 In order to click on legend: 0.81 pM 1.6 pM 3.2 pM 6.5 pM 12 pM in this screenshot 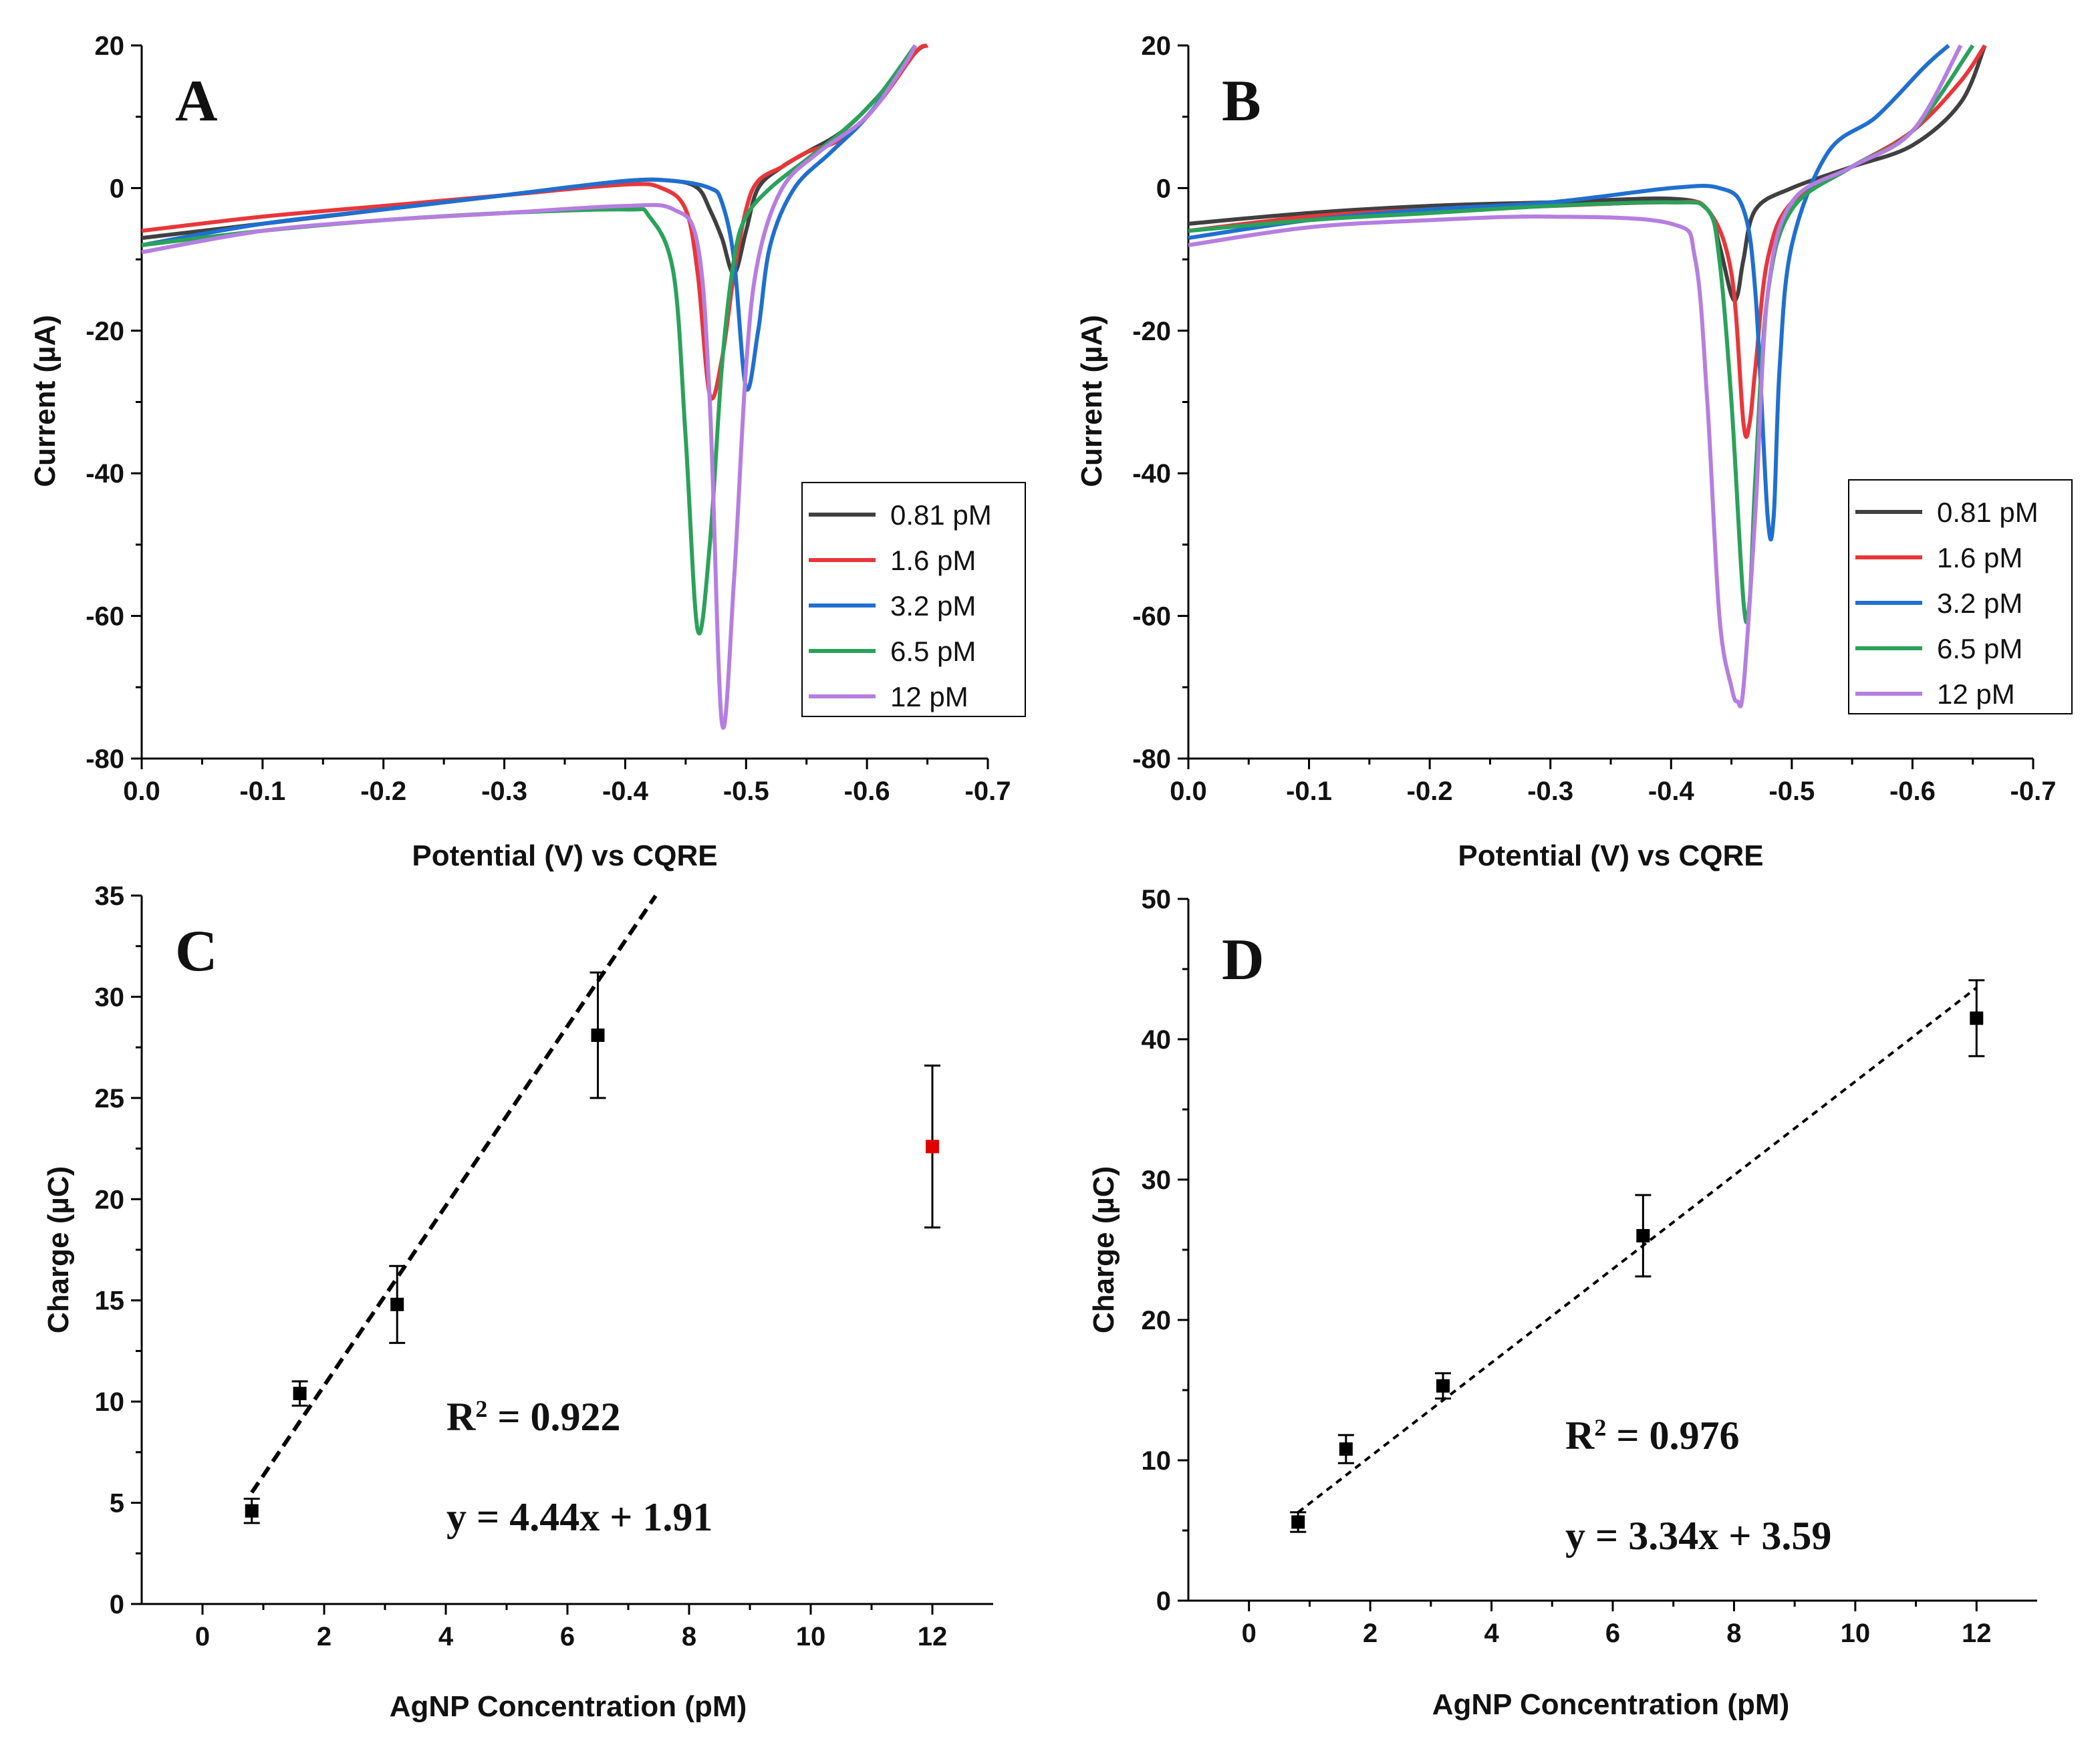, I will do `click(1961, 596)`.